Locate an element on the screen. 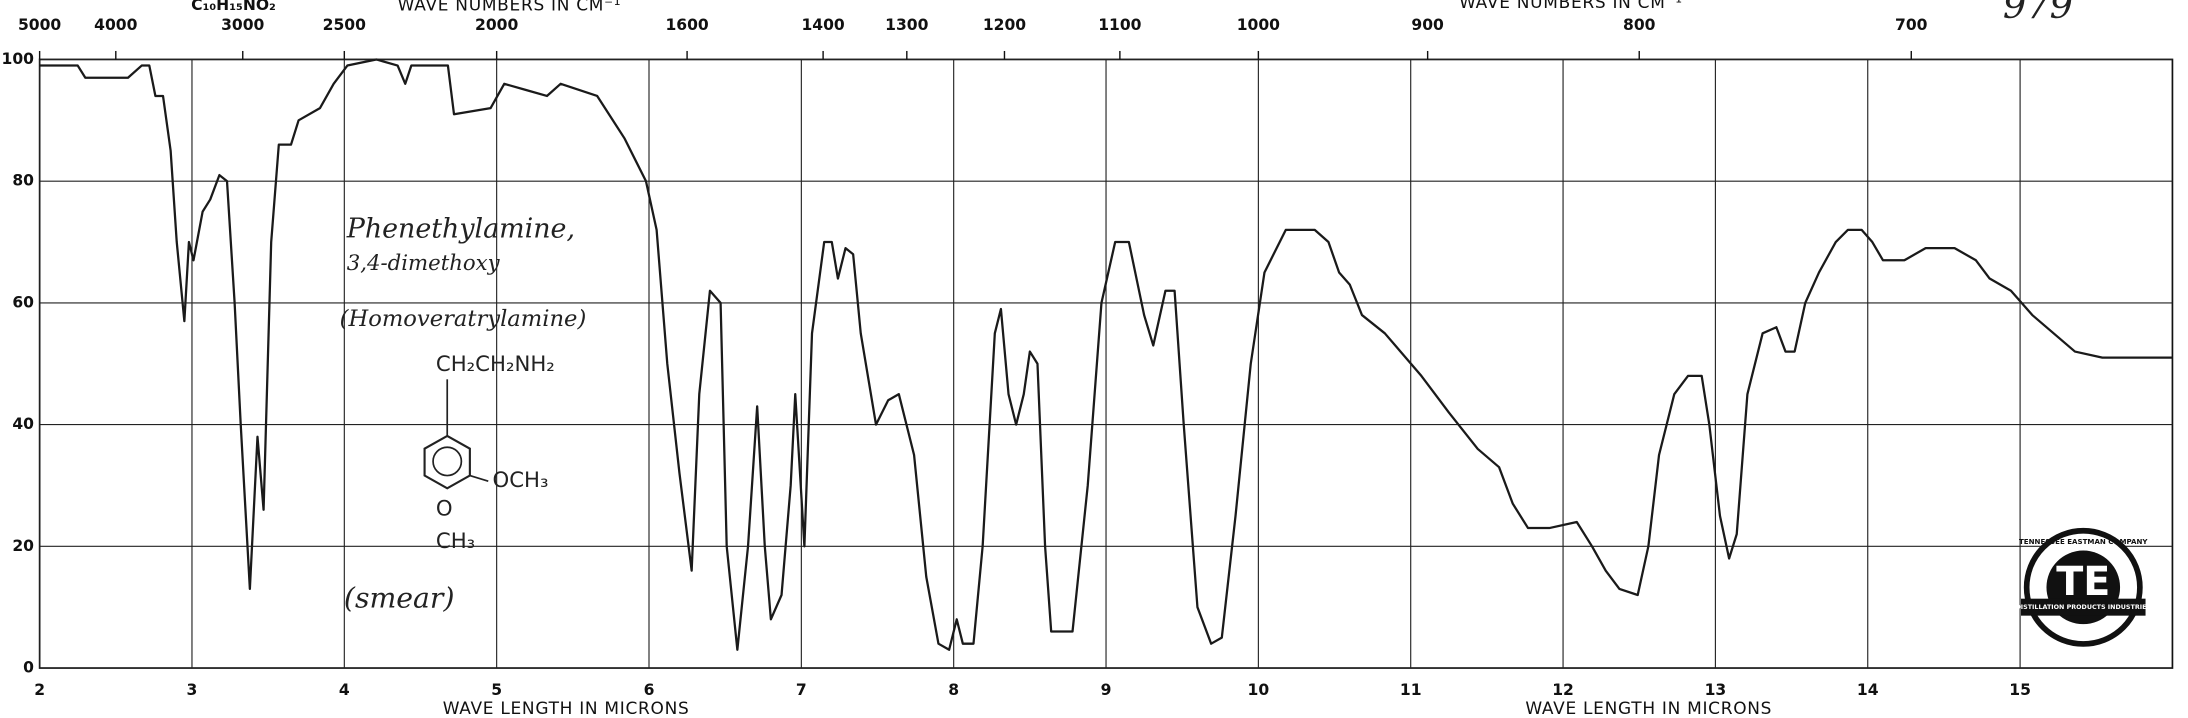  top-tick-label: 900 is located at coordinates (1427, 25).